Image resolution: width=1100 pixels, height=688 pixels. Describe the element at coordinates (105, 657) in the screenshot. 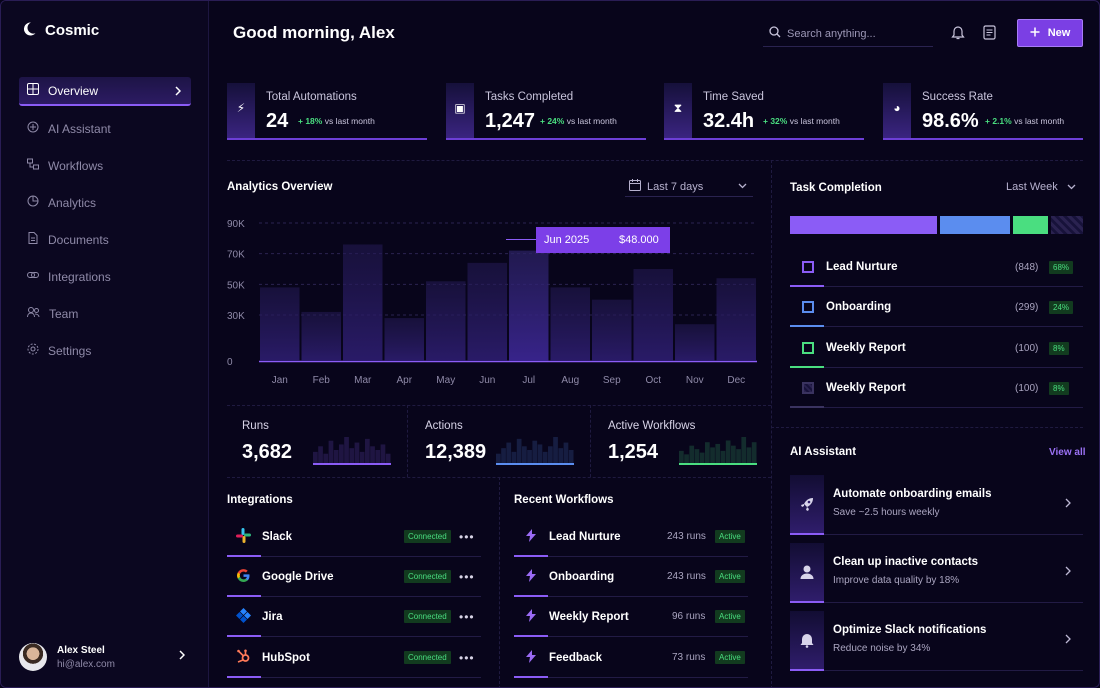

I see `user-profile: Alex Steel hi@alex.com` at that location.